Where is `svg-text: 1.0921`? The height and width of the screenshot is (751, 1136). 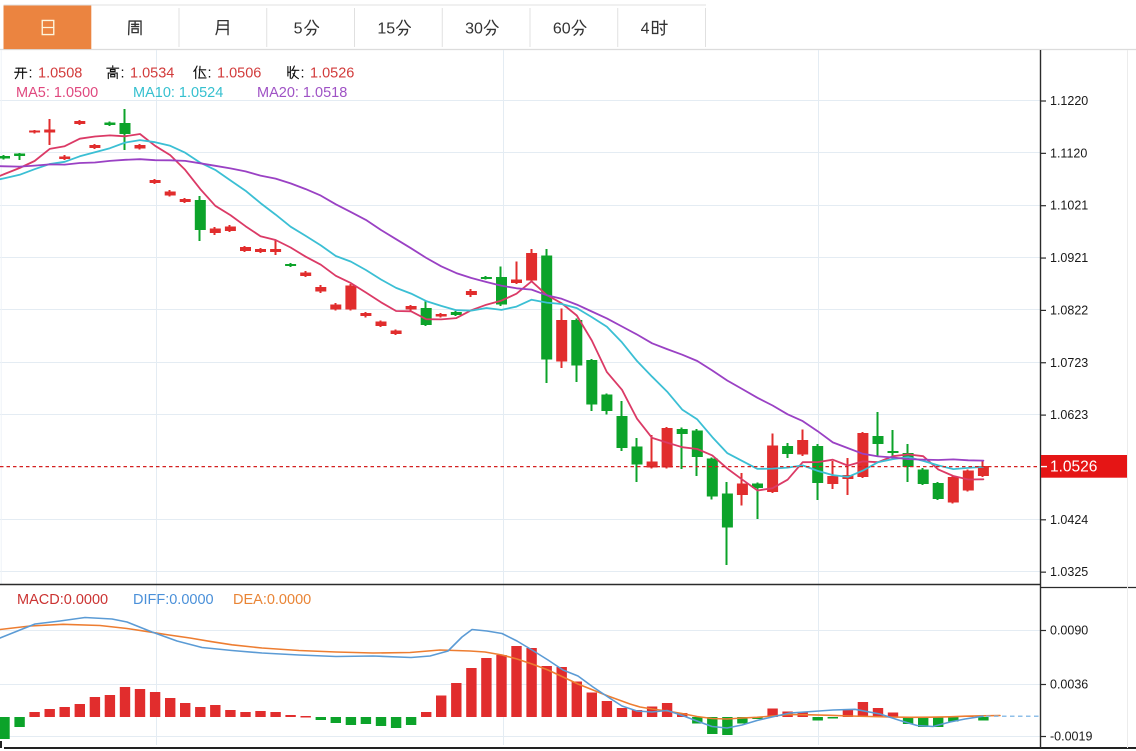 svg-text: 1.0921 is located at coordinates (1069, 258).